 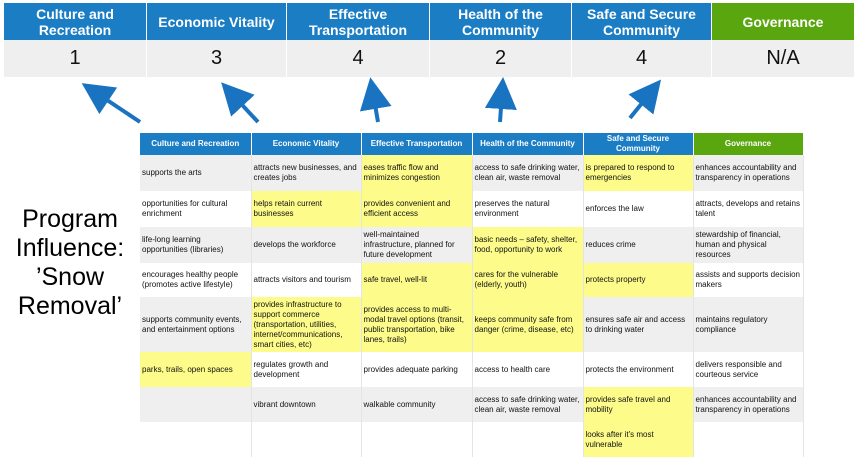 What do you see at coordinates (196, 209) in the screenshot?
I see `table-cell: opportunities for cultural enrichment` at bounding box center [196, 209].